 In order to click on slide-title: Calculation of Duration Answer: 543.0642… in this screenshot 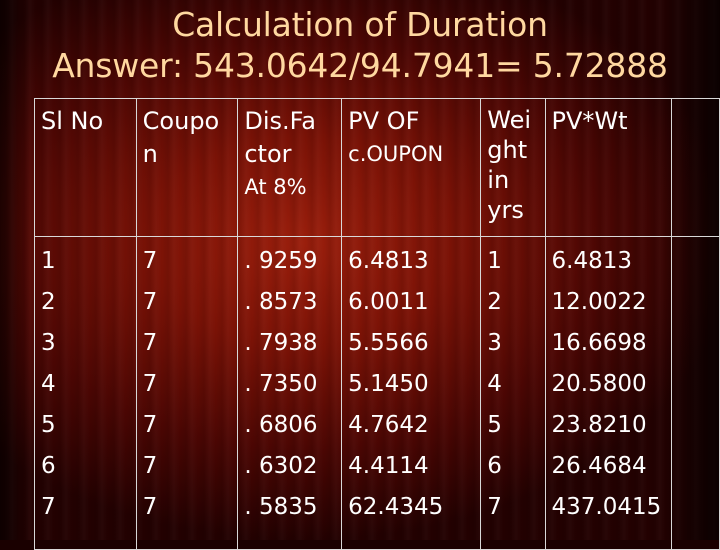, I will do `click(360, 45)`.